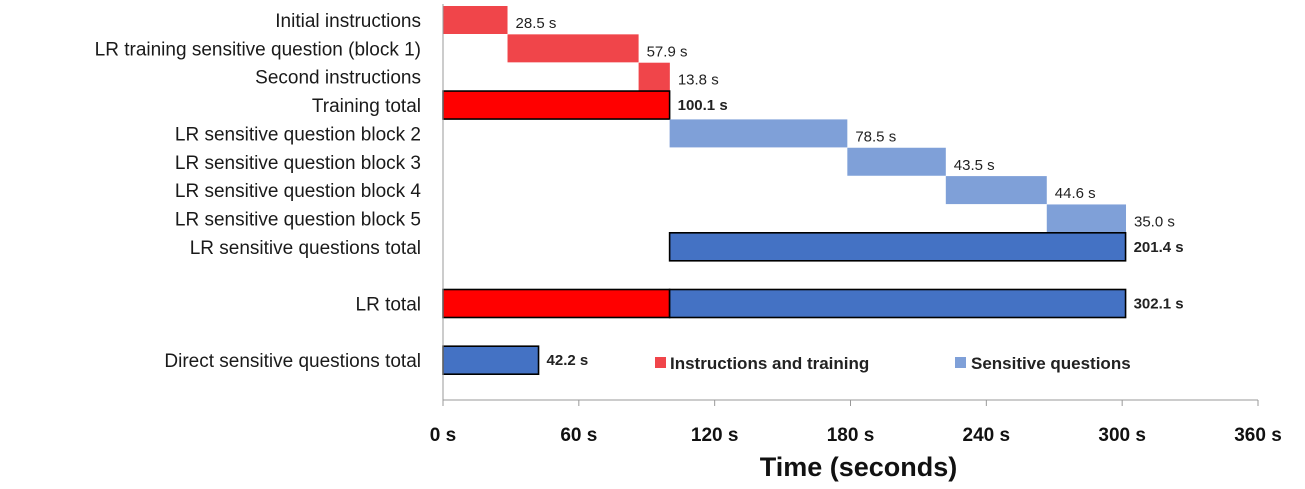  What do you see at coordinates (258, 49) in the screenshot?
I see `row-label: LR training sensitive question (block 1)` at bounding box center [258, 49].